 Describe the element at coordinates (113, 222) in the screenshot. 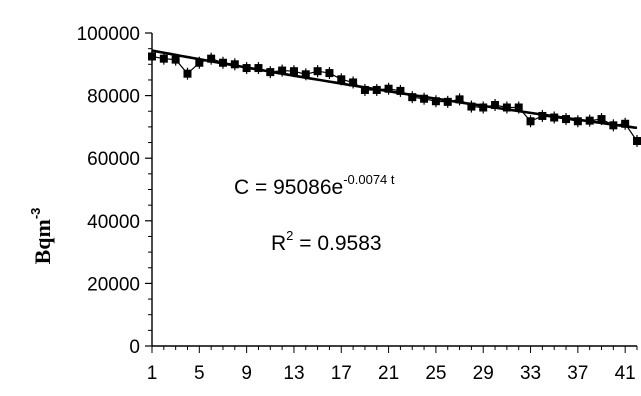

I see `y-tick-label: 40000` at that location.